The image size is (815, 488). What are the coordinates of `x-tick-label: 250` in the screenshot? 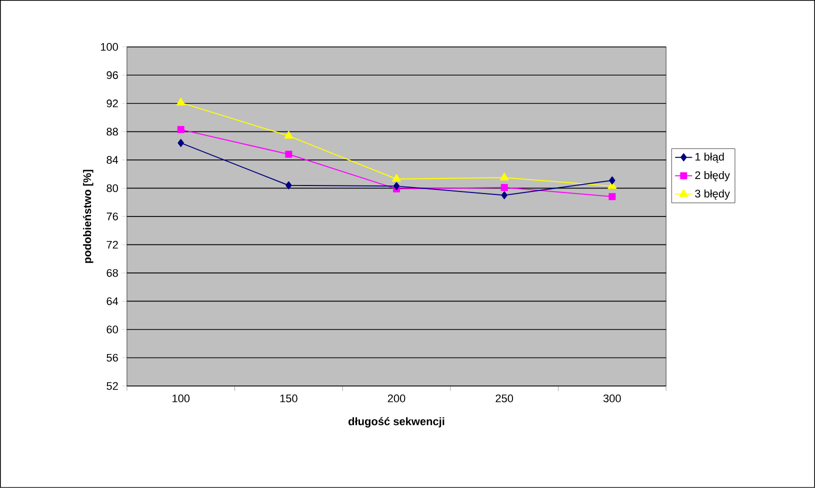 It's located at (505, 398).